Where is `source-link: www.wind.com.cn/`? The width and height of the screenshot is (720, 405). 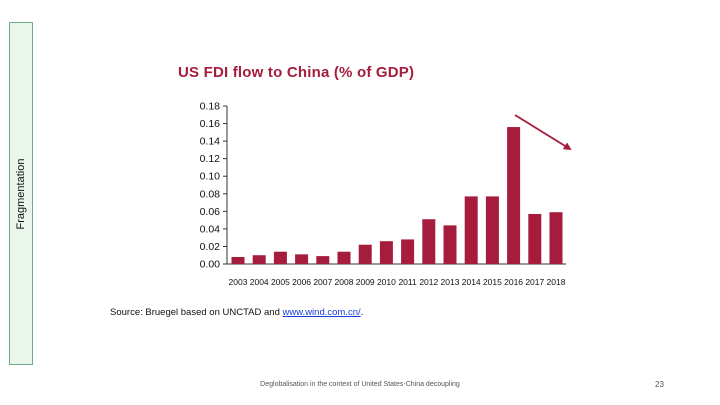
source-link: www.wind.com.cn/ is located at coordinates (321, 312).